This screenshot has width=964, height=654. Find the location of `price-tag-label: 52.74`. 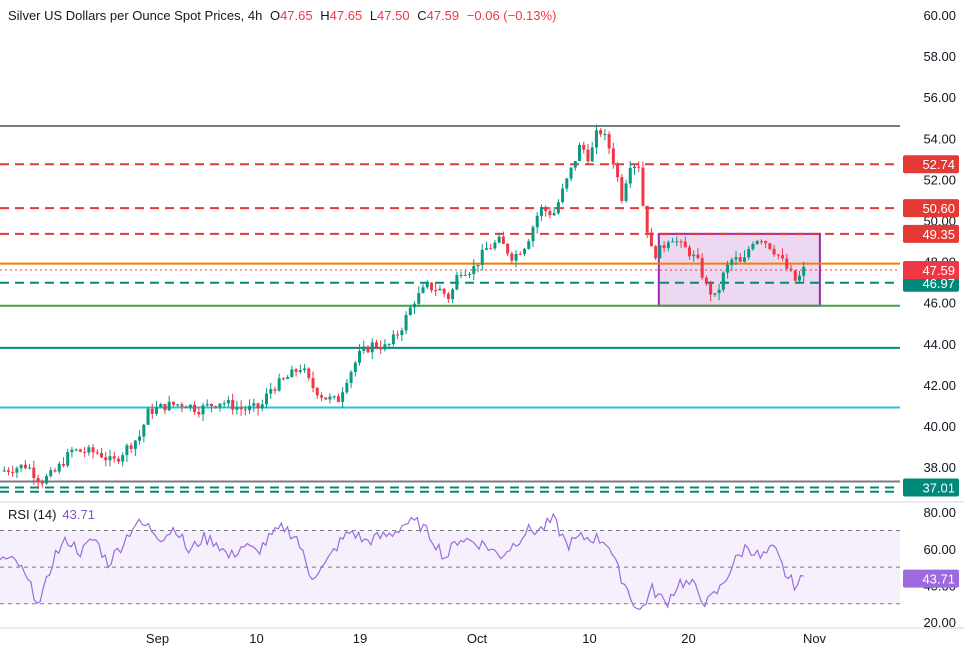

price-tag-label: 52.74 is located at coordinates (938, 164).